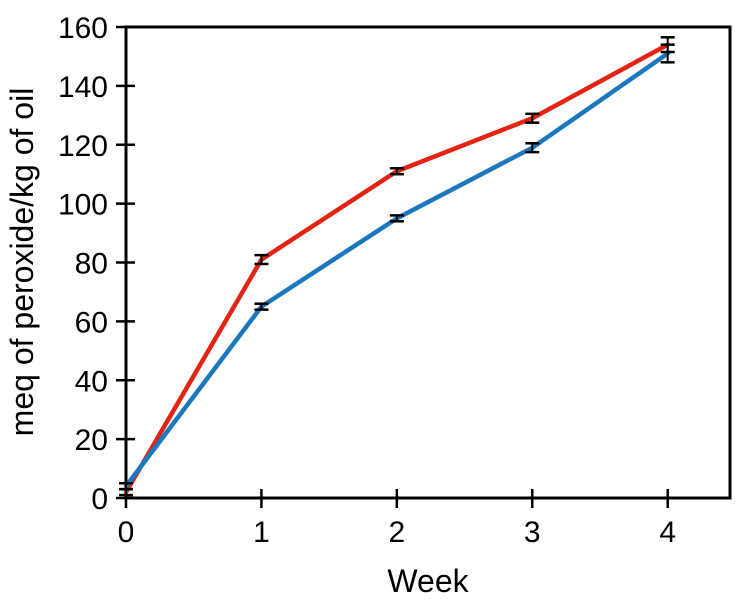  I want to click on y-tick-label: 20, so click(91, 440).